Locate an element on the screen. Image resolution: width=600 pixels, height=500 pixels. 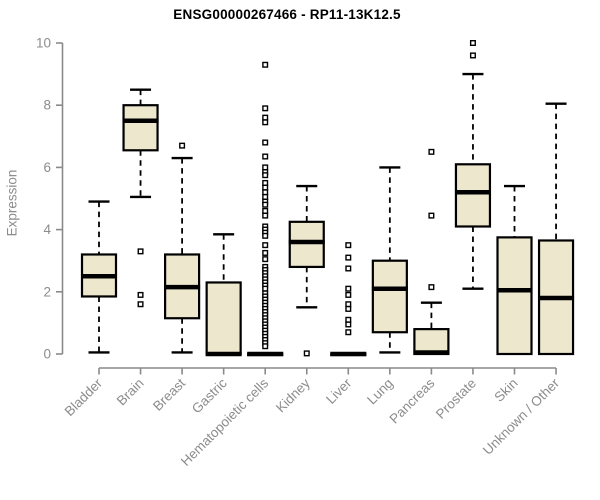
x-category-label: Skin is located at coordinates (505, 390).